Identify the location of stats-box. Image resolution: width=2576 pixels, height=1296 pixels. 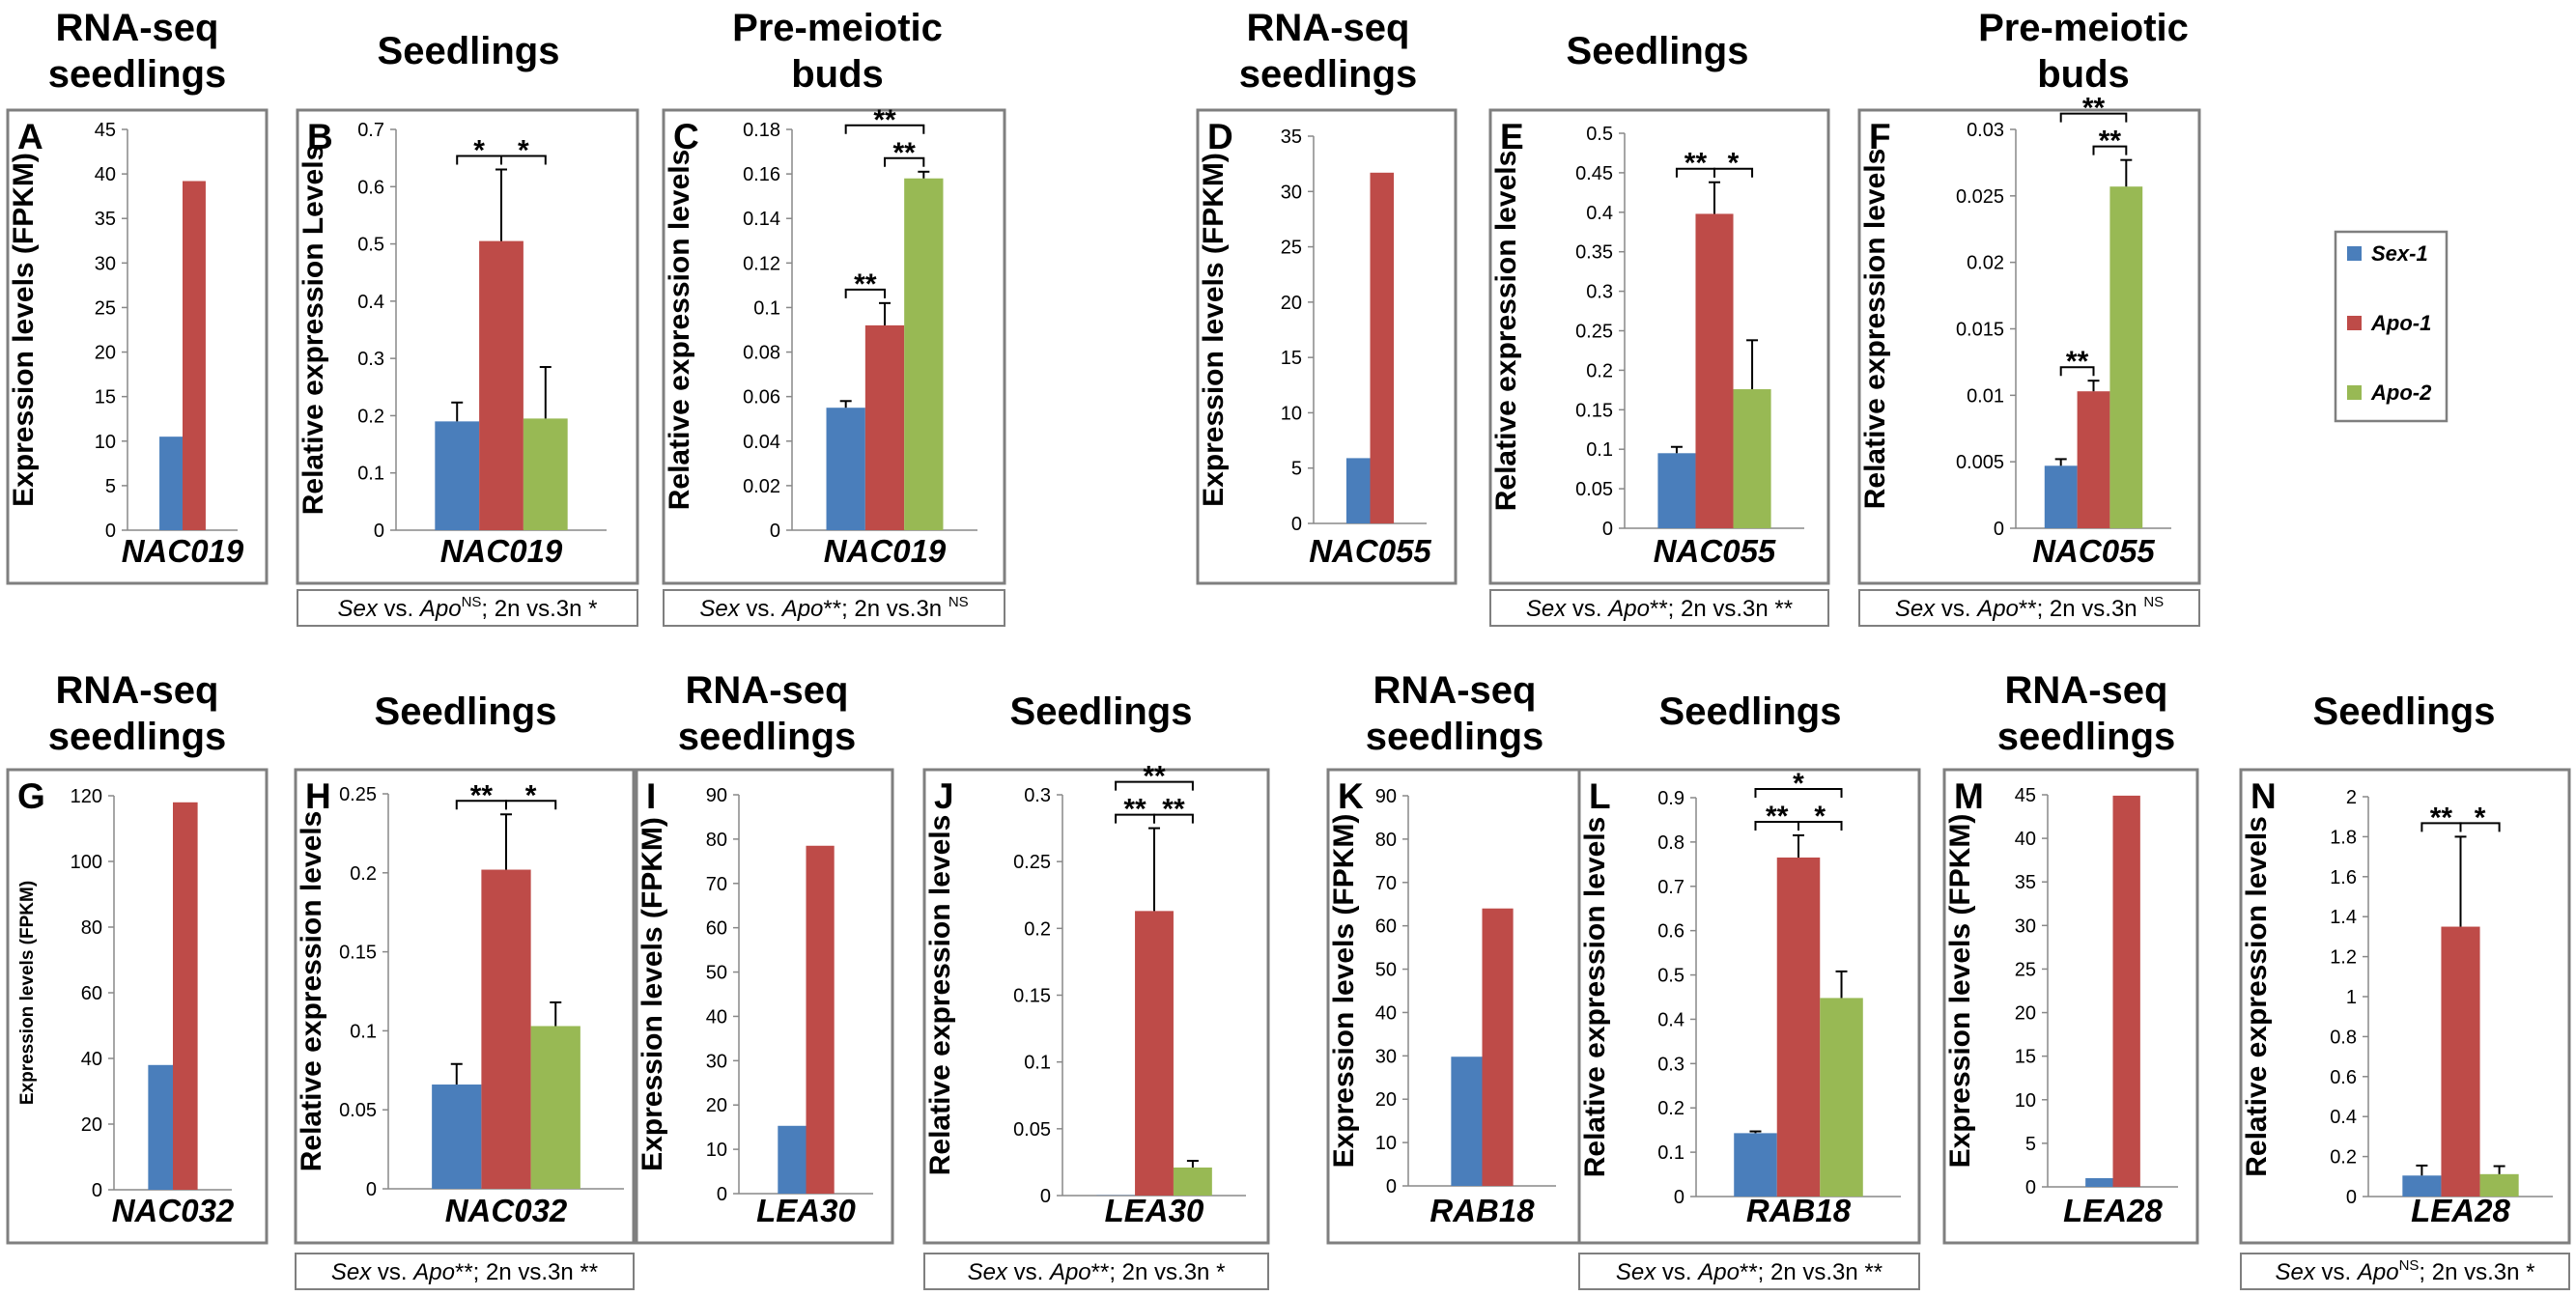
(465, 1271).